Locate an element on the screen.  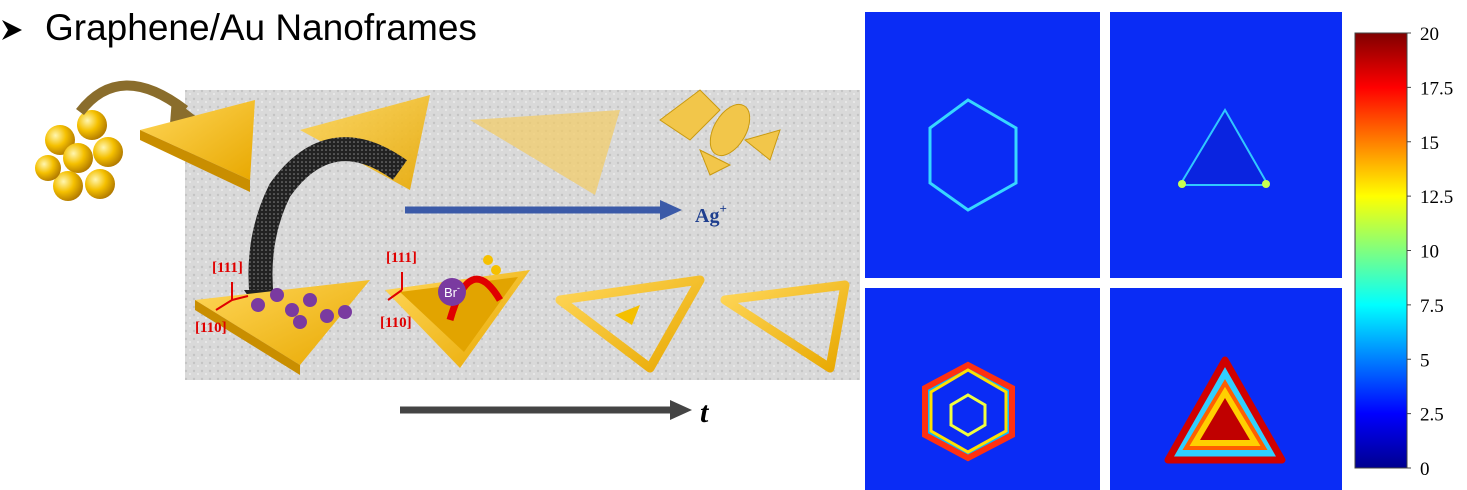
bromide-label: Br- is located at coordinates (452, 291).